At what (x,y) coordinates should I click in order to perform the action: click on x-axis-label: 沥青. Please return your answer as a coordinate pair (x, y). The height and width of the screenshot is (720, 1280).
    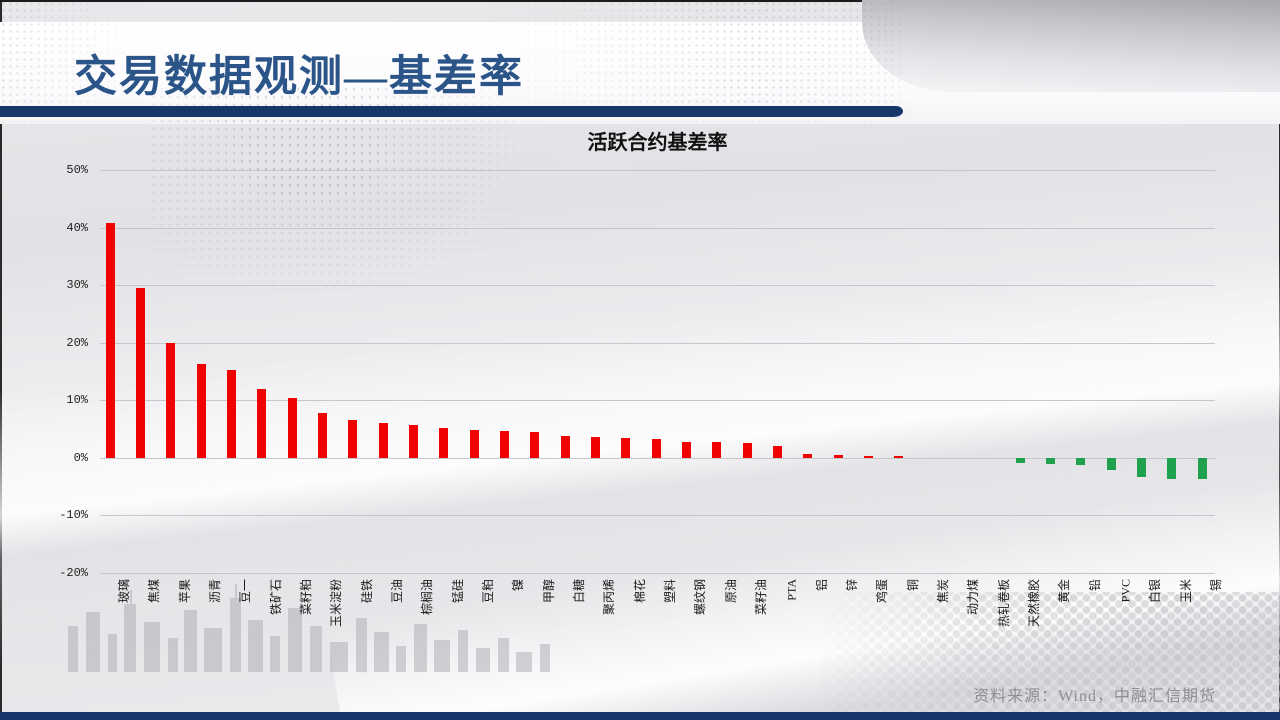
    Looking at the image, I should click on (215, 591).